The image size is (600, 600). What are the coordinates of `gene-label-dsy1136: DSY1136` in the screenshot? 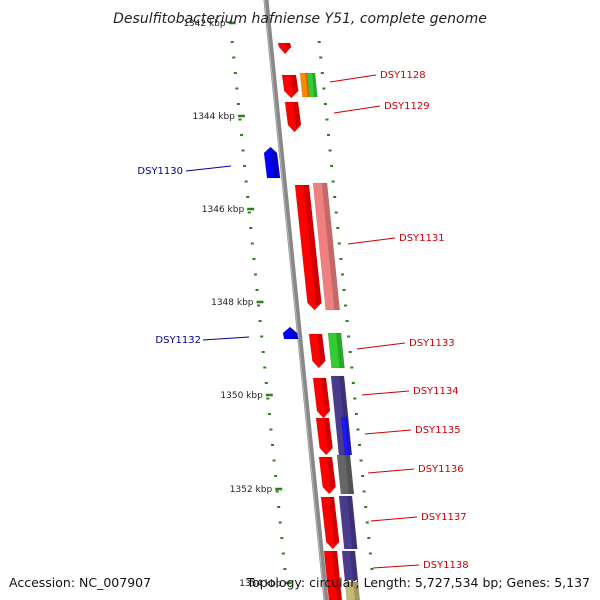 It's located at (441, 469).